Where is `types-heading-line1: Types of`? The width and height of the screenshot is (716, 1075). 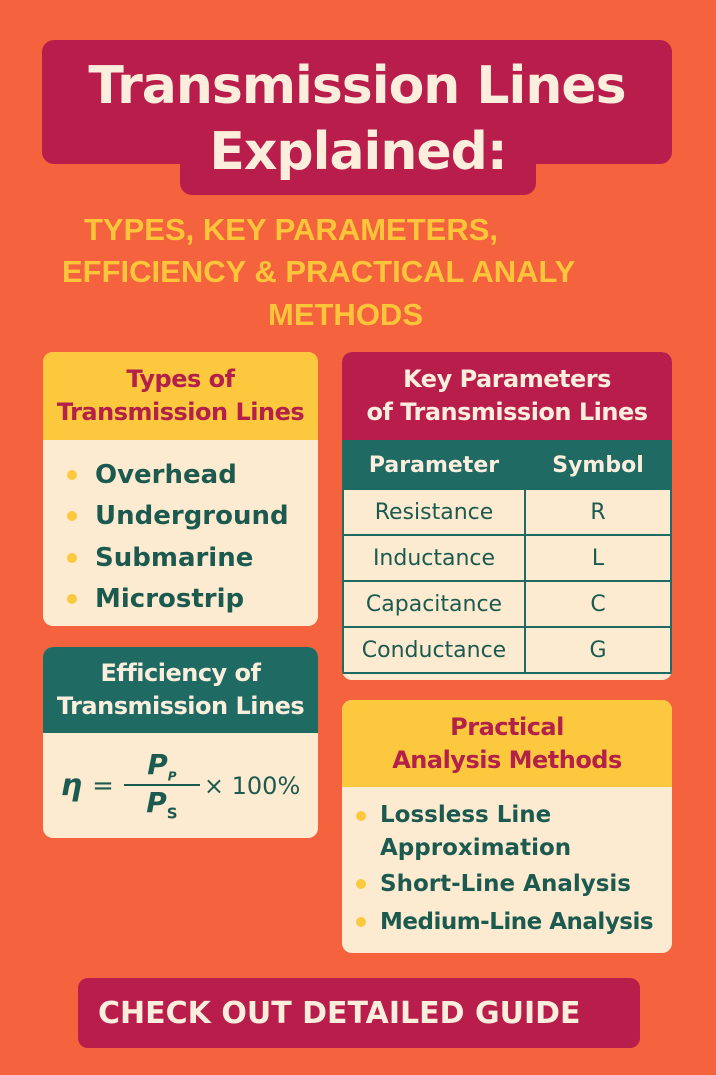 types-heading-line1: Types of is located at coordinates (180, 379).